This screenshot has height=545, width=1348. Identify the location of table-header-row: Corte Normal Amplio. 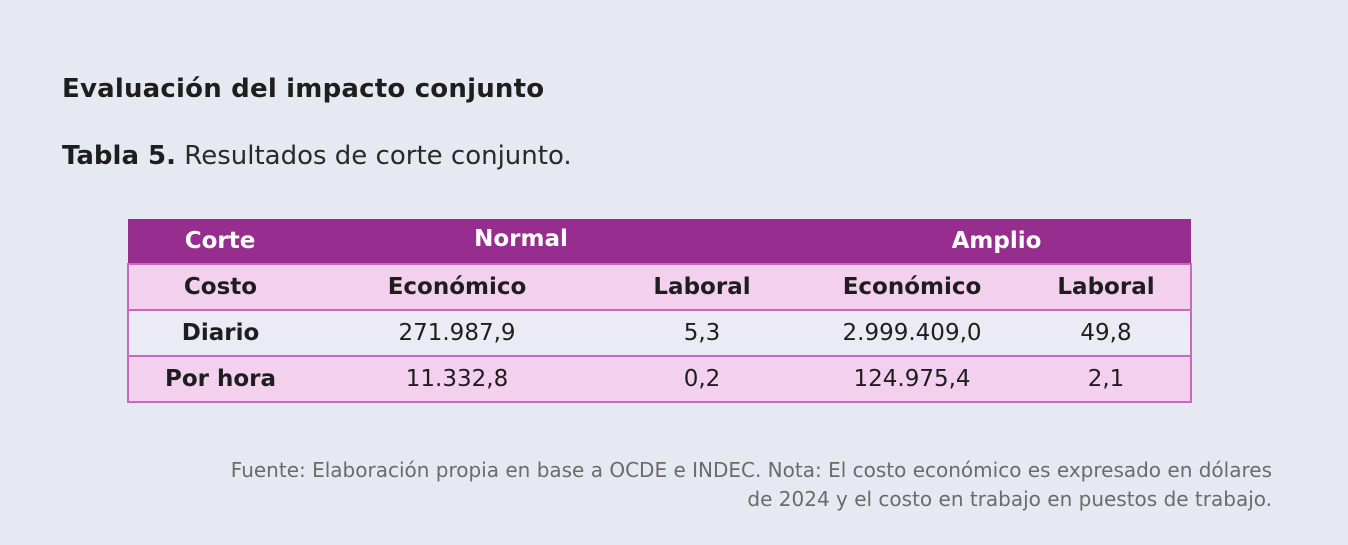
(660, 241).